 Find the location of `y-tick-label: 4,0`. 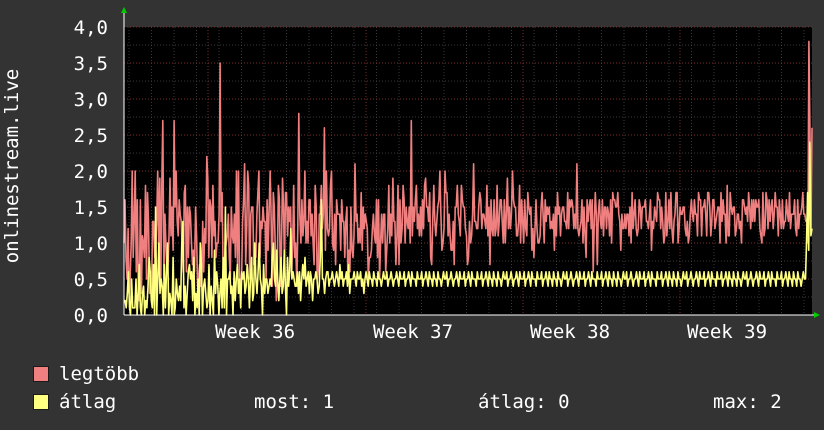

y-tick-label: 4,0 is located at coordinates (91, 28).